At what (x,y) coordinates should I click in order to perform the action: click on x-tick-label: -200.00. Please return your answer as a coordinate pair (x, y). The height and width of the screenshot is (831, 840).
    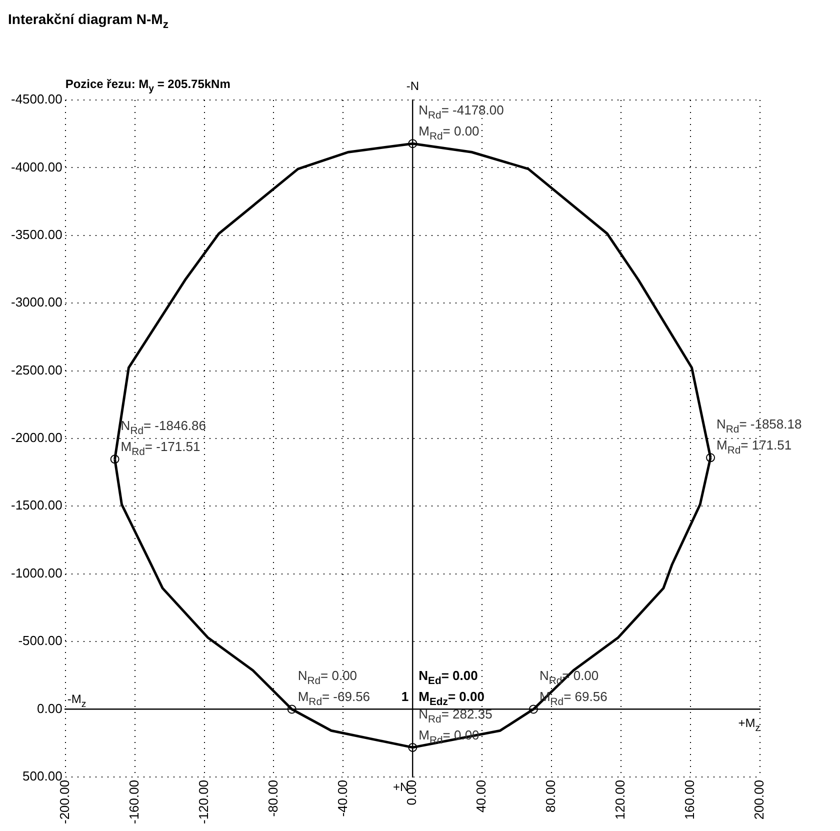
    Looking at the image, I should click on (64, 802).